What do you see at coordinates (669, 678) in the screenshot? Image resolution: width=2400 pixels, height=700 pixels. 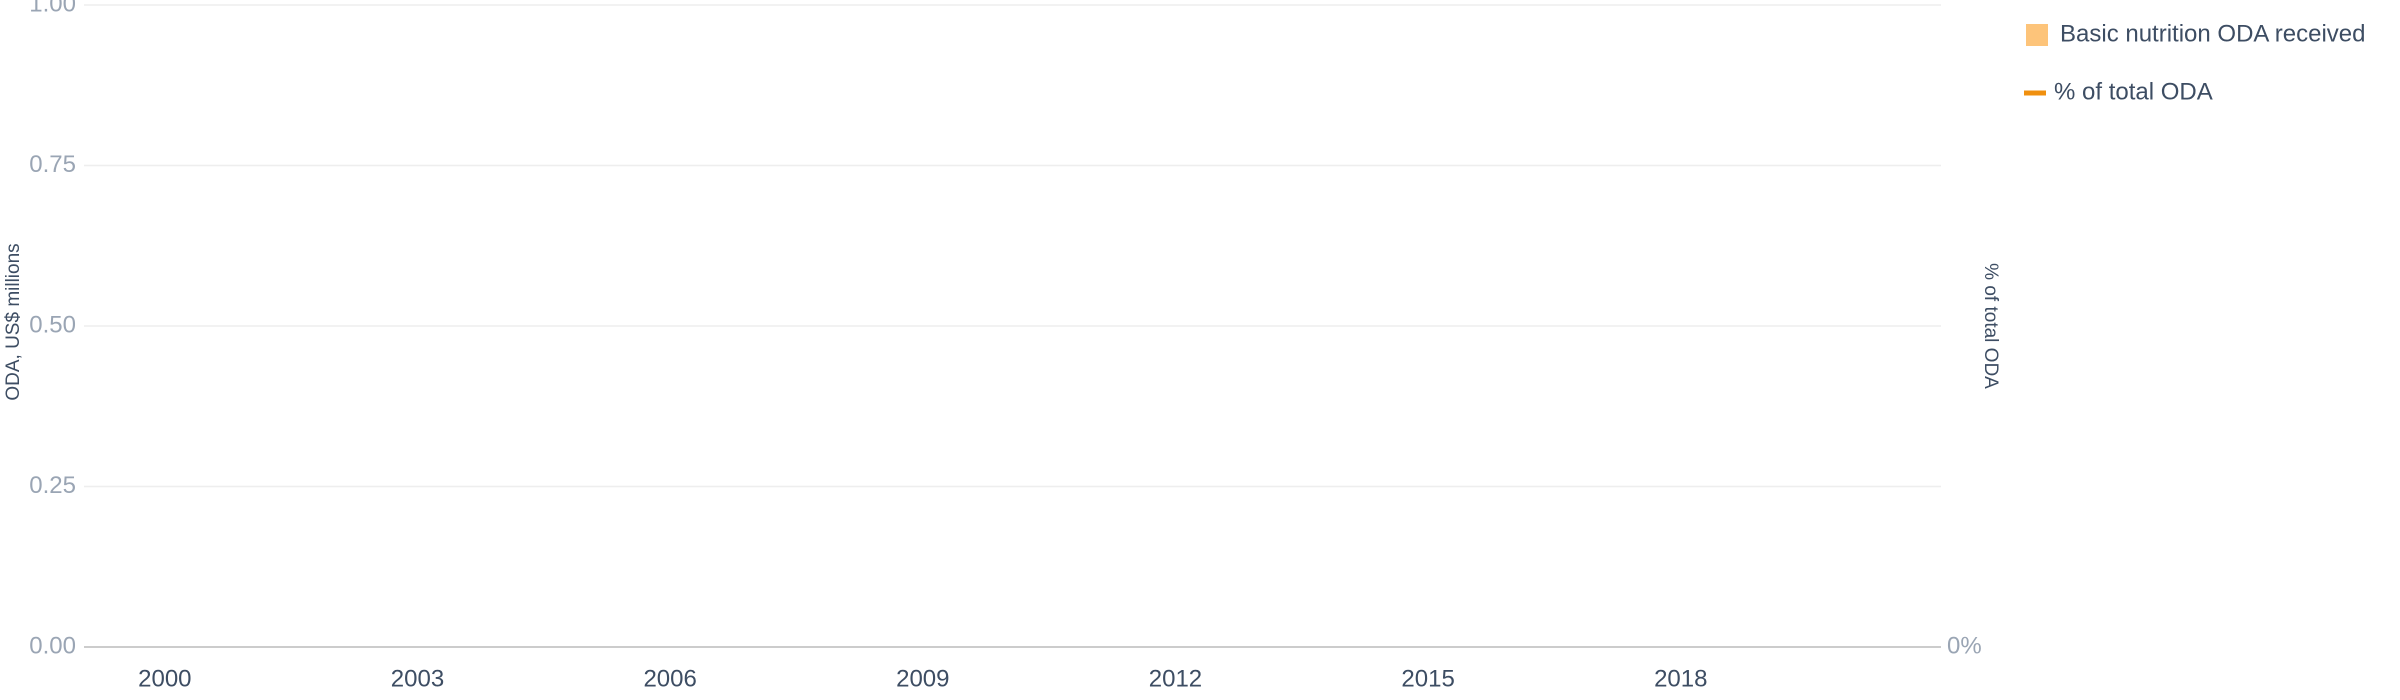 I see `x-tick-label: 2006` at bounding box center [669, 678].